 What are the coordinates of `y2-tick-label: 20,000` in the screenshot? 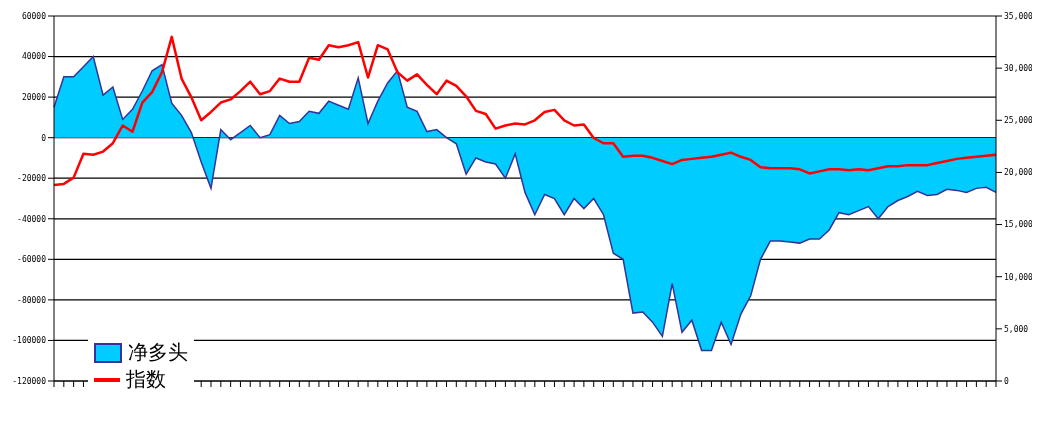 It's located at (1019, 173).